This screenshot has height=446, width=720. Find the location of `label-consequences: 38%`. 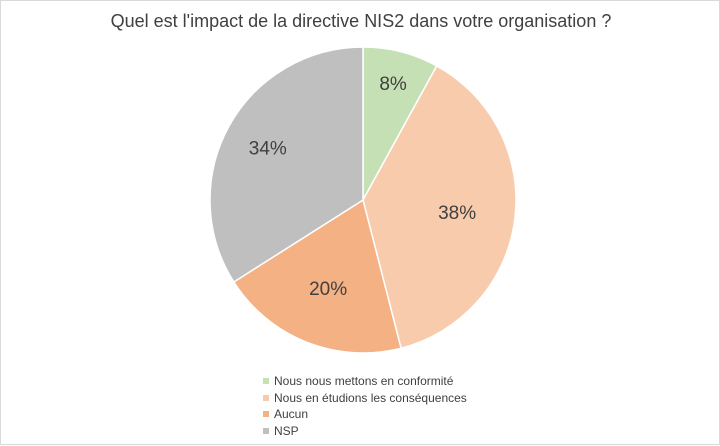

label-consequences: 38% is located at coordinates (457, 213).